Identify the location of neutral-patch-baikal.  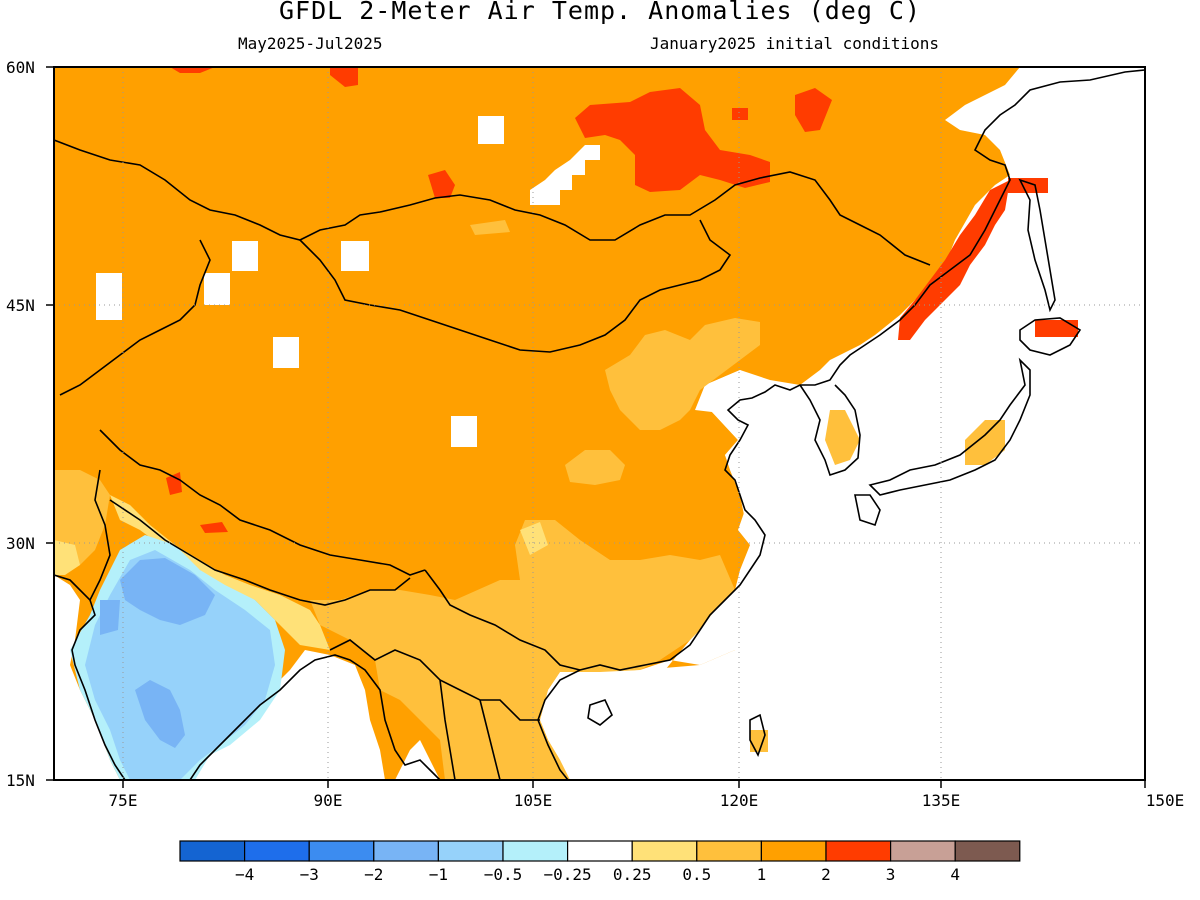
(565, 175).